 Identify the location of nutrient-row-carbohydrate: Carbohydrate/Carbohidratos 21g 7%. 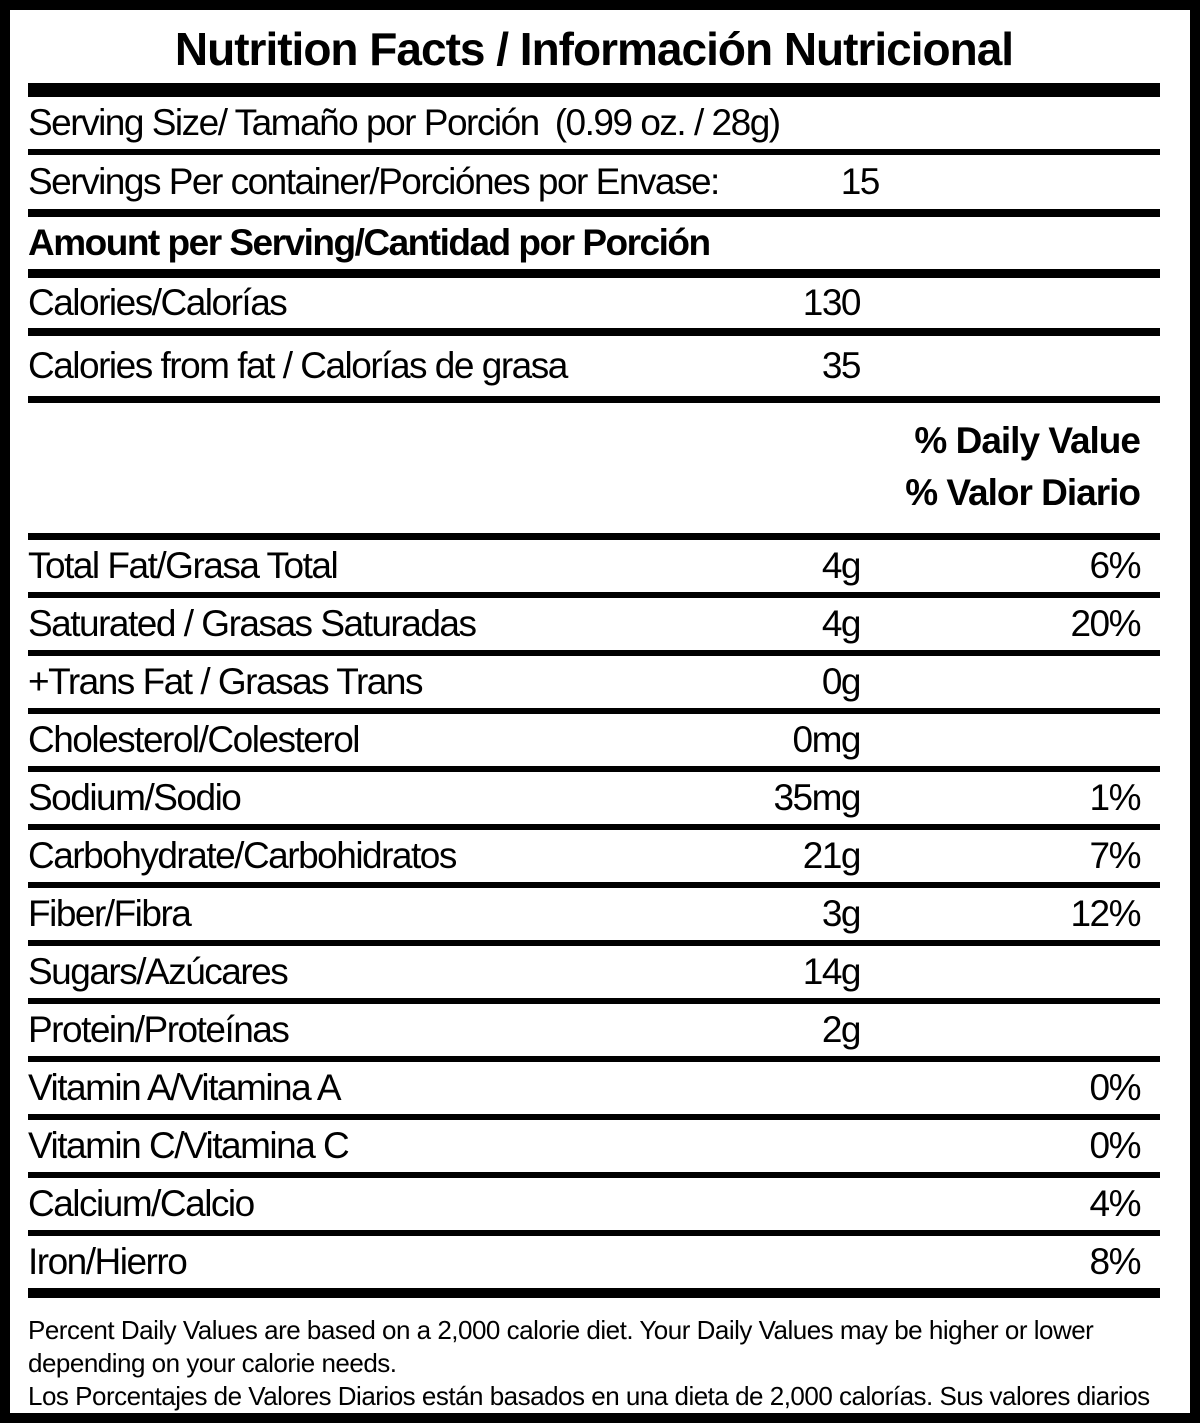
(594, 859).